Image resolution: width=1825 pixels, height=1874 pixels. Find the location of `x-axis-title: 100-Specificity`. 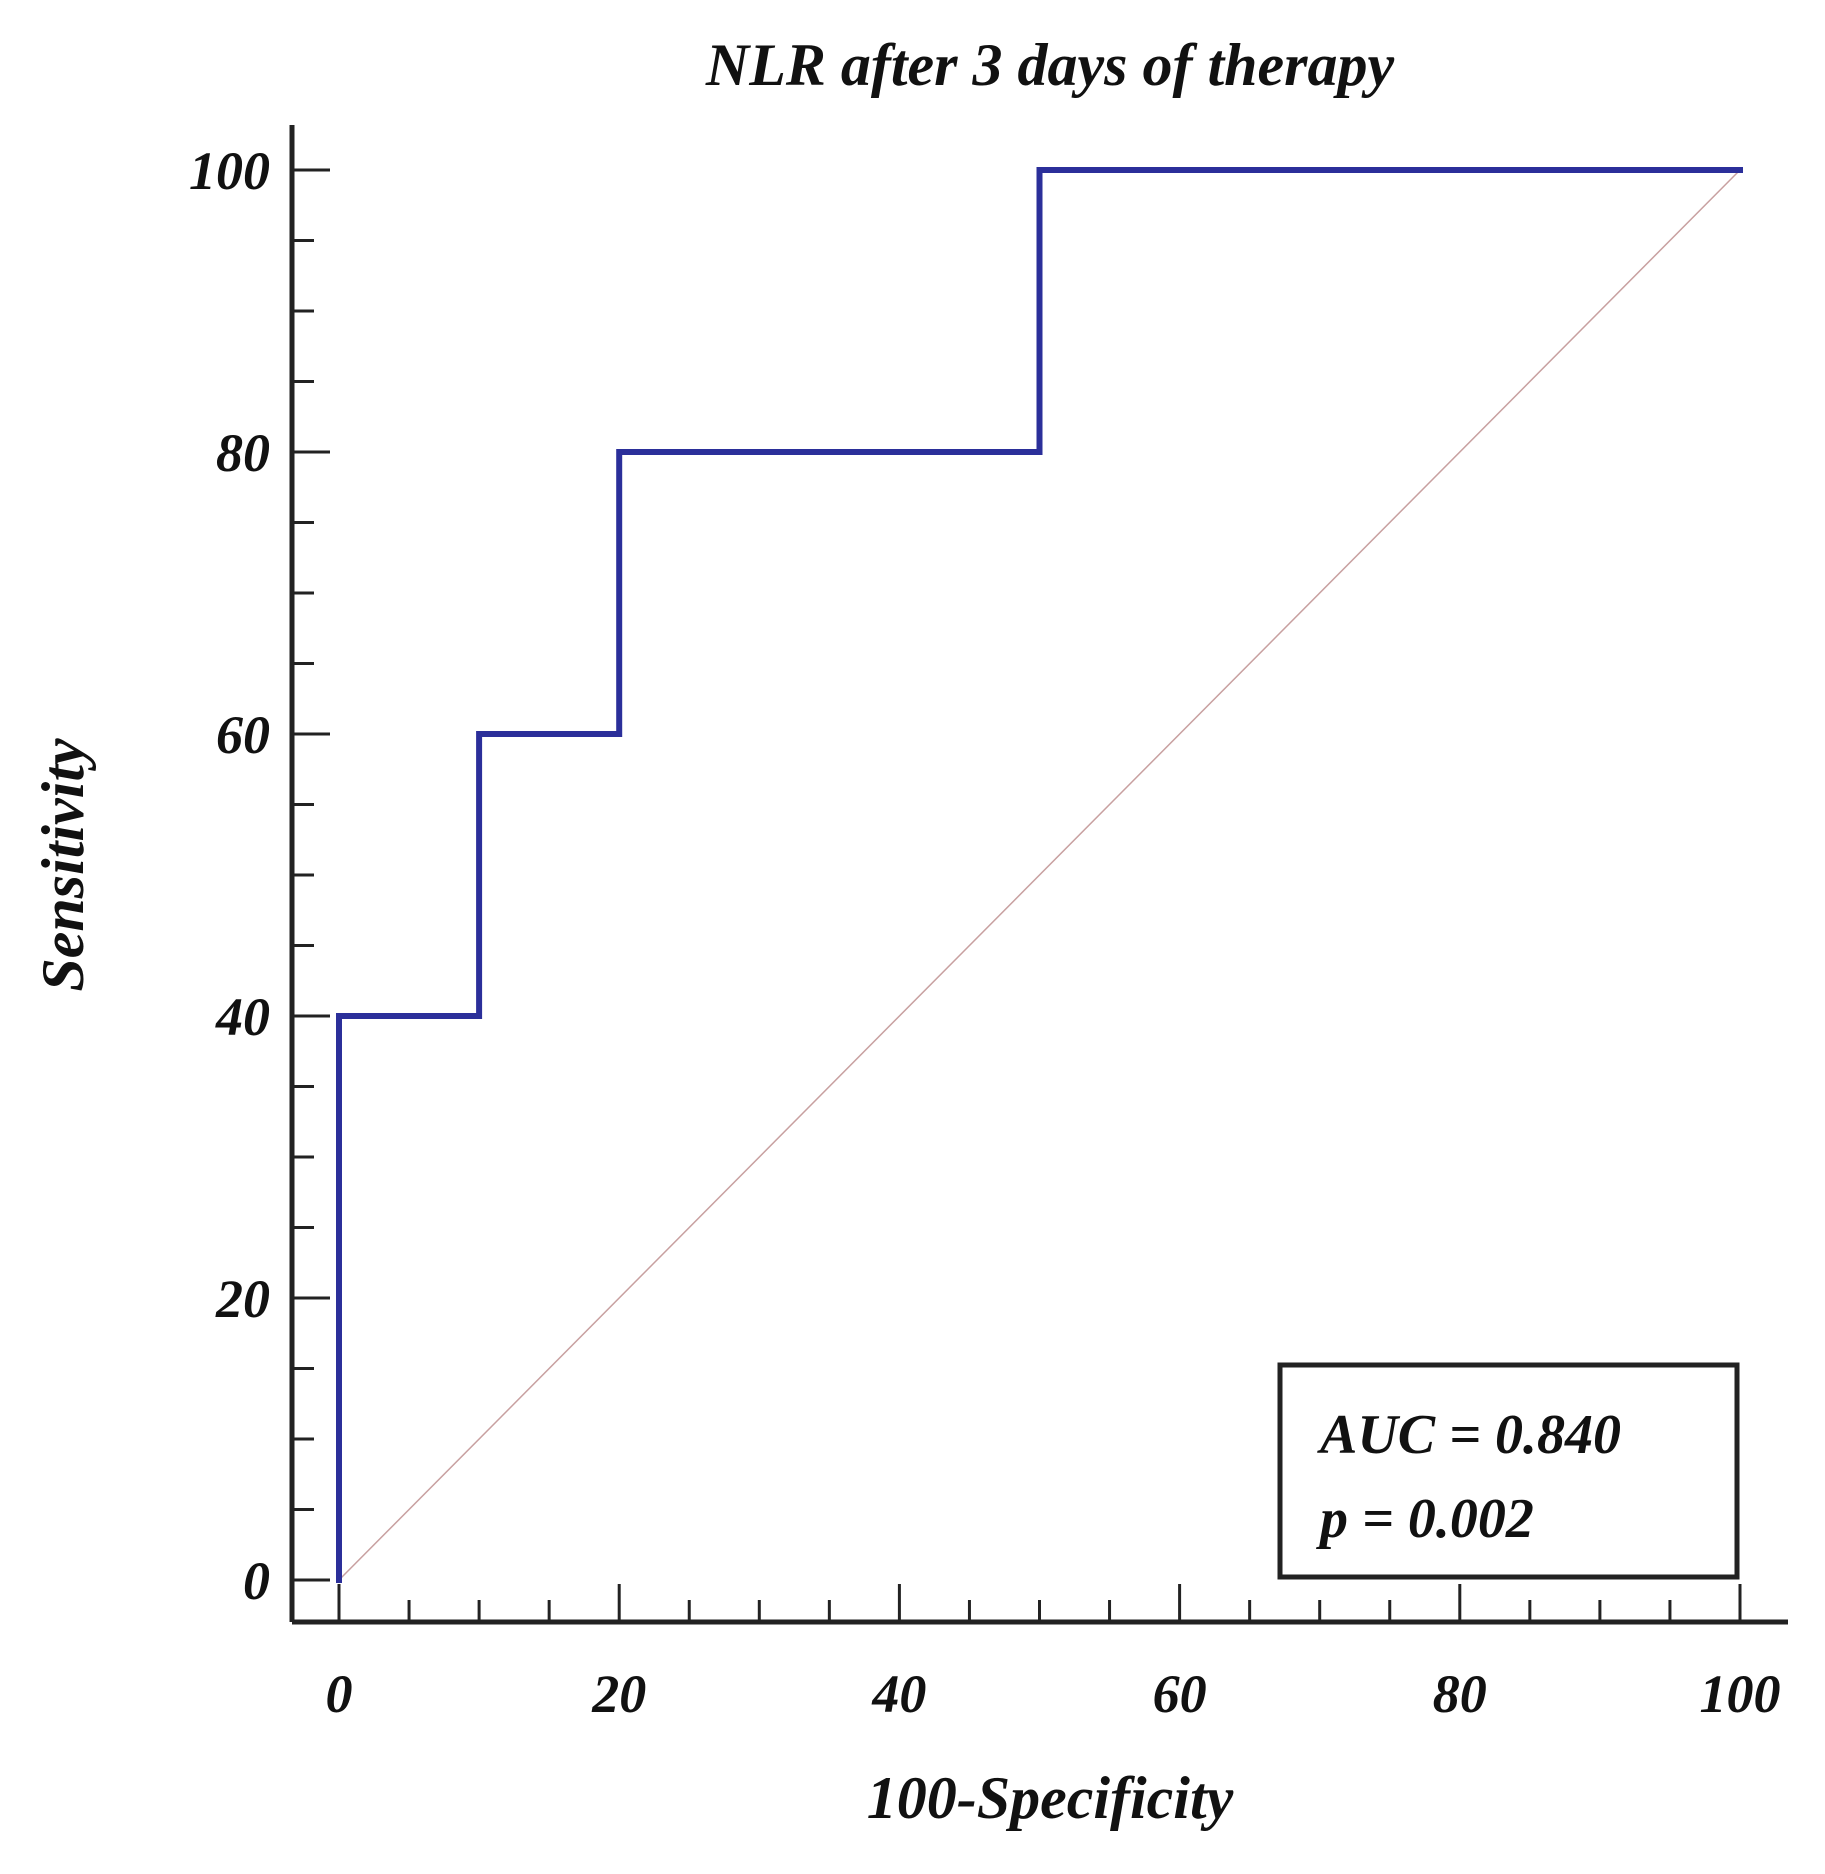

x-axis-title: 100-Specificity is located at coordinates (1050, 1798).